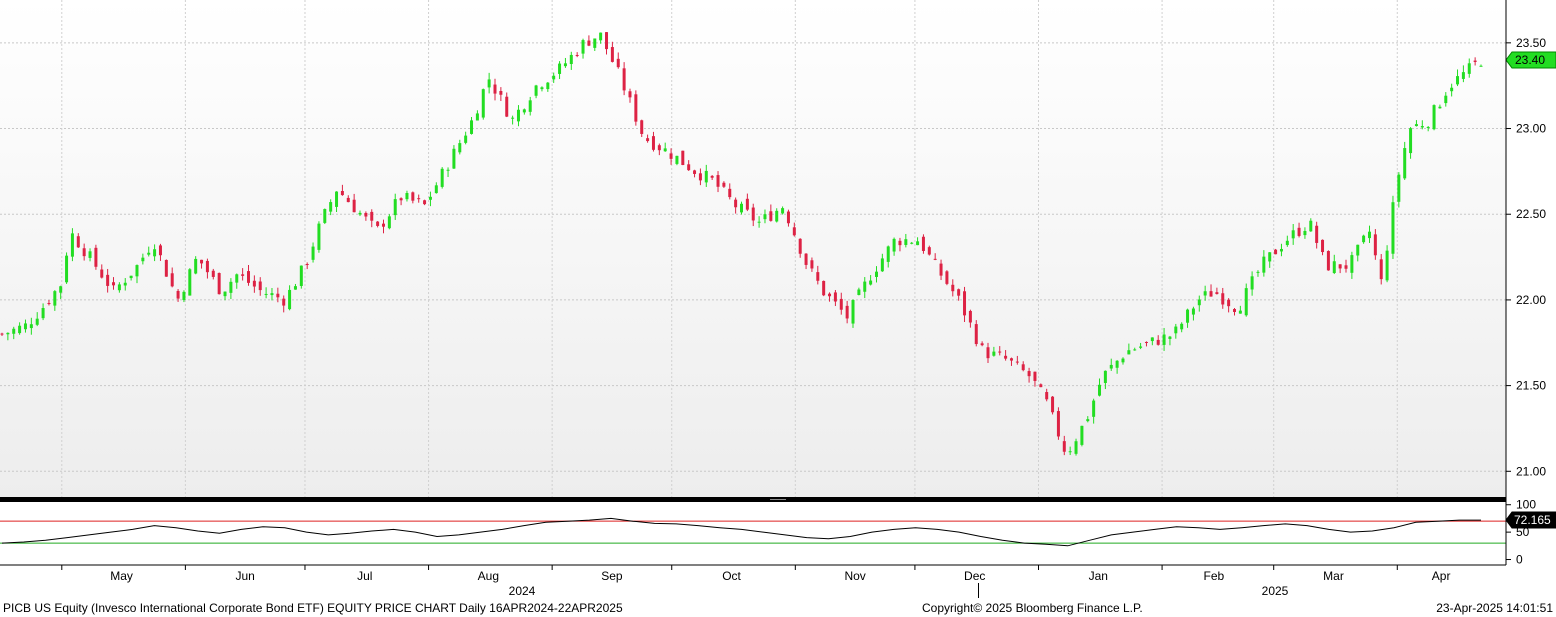  I want to click on price-tick-label: 23.50, so click(1531, 43).